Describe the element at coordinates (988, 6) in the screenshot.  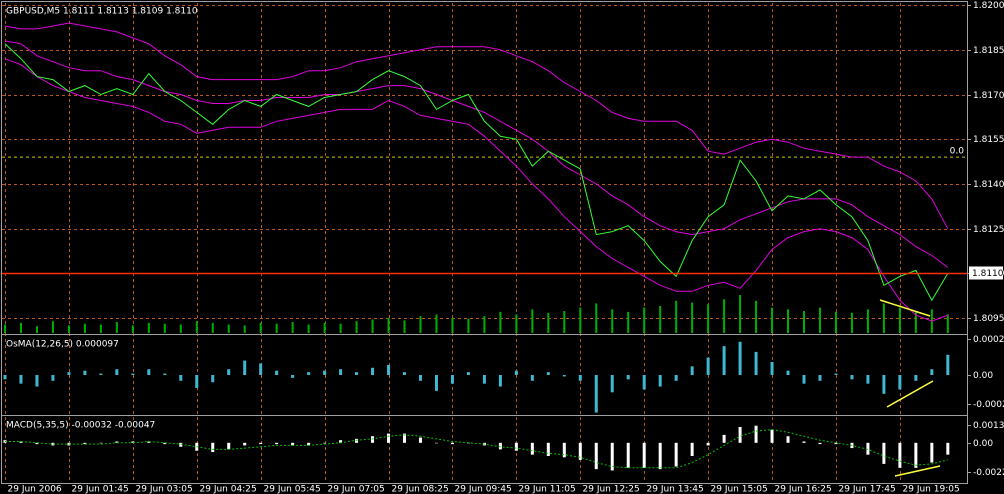
I see `y-tick-label: 1.8200` at that location.